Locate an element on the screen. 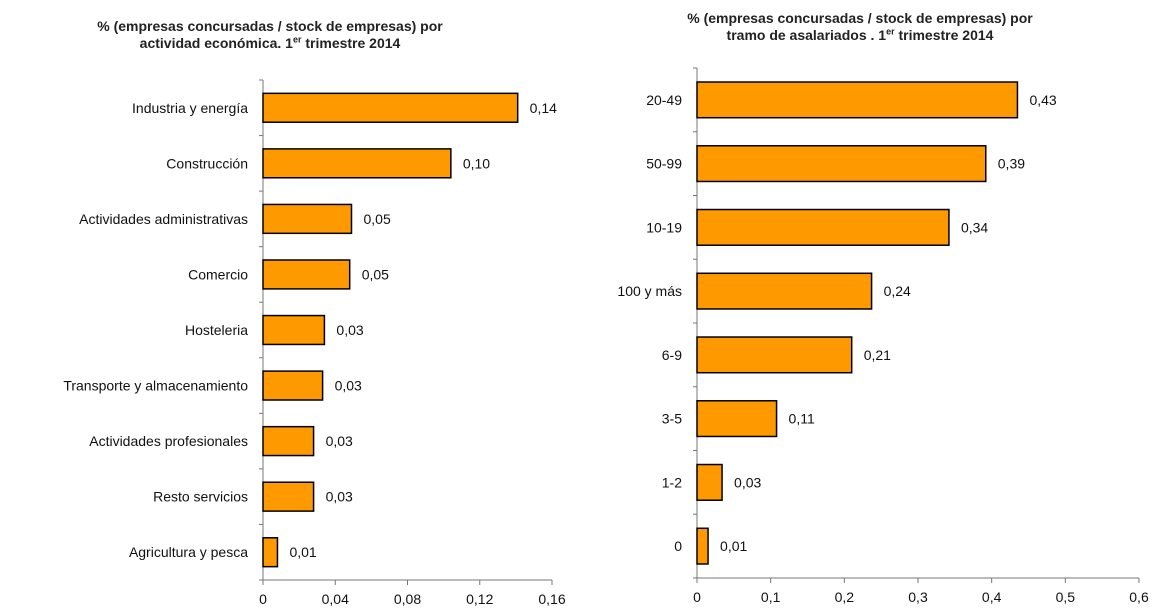 This screenshot has width=1156, height=608. chart0-xtick-label: 0,12 is located at coordinates (479, 599).